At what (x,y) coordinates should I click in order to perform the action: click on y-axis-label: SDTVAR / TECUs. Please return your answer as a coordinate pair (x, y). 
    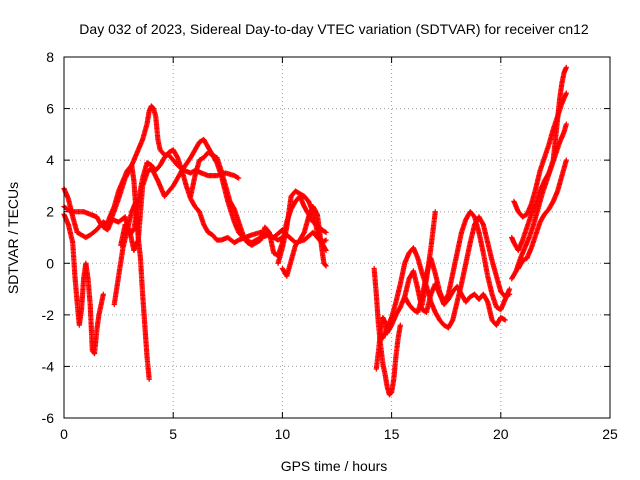
    Looking at the image, I should click on (13, 238).